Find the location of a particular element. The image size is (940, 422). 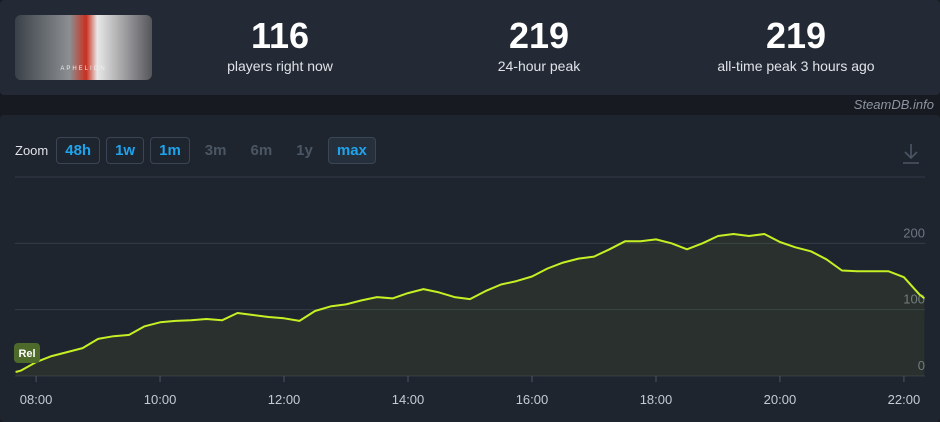

stat: 219 all-time peak 3 hours ago is located at coordinates (796, 44).